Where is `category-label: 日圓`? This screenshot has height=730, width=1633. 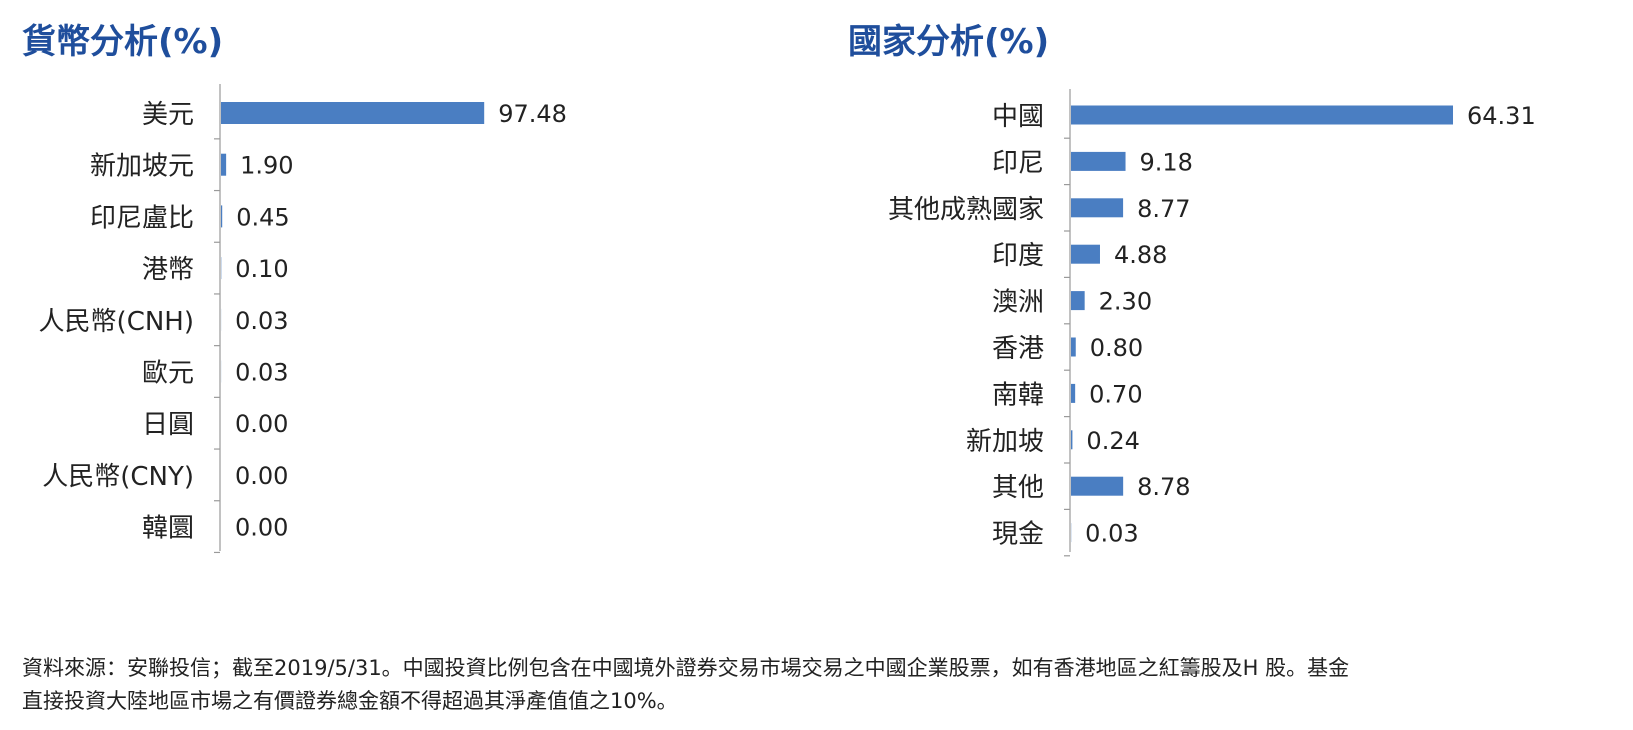 category-label: 日圓 is located at coordinates (168, 425).